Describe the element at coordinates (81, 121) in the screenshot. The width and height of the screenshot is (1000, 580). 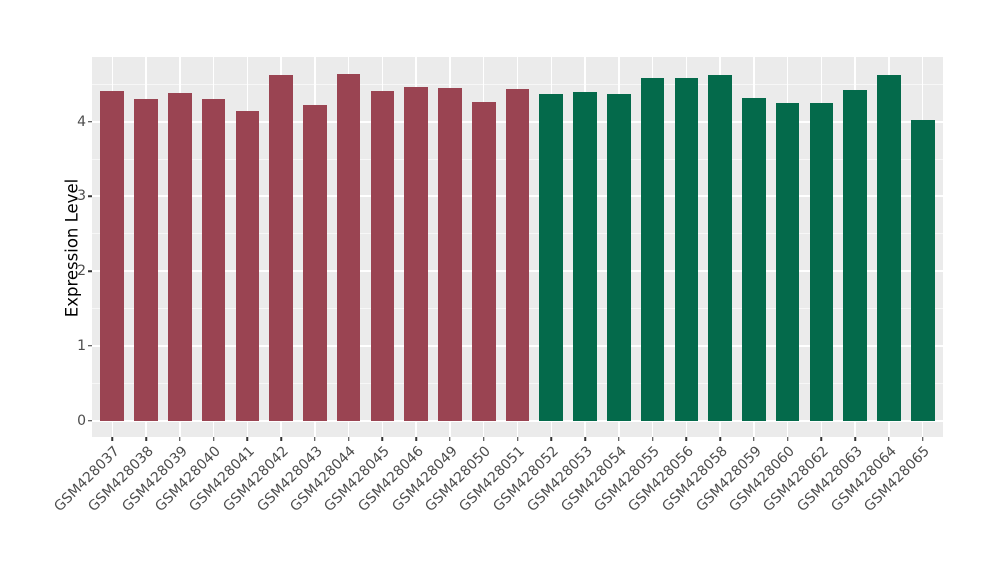
I see `y-tick-label: 4` at that location.